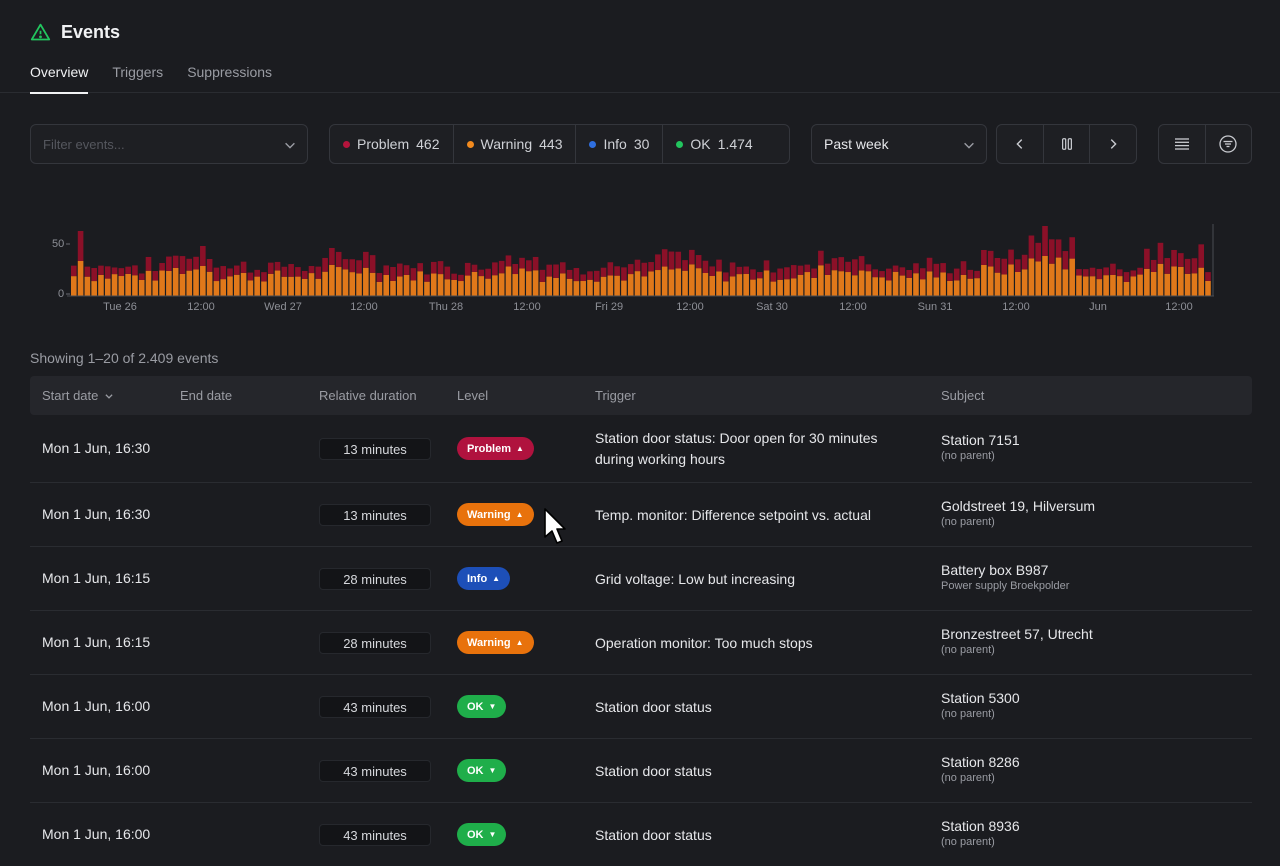 The width and height of the screenshot is (1280, 866). Describe the element at coordinates (899, 144) in the screenshot. I see `period-select: Past week` at that location.